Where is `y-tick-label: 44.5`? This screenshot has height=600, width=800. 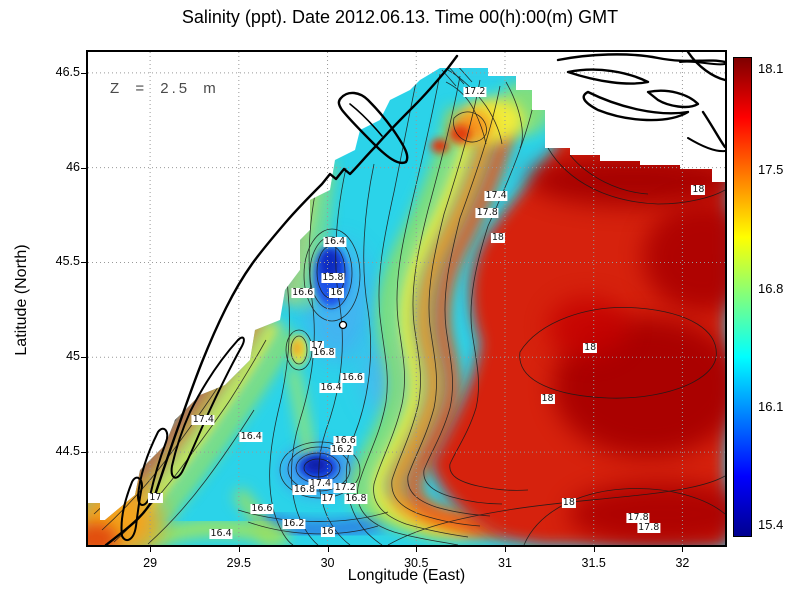 y-tick-label: 44.5 is located at coordinates (67, 451).